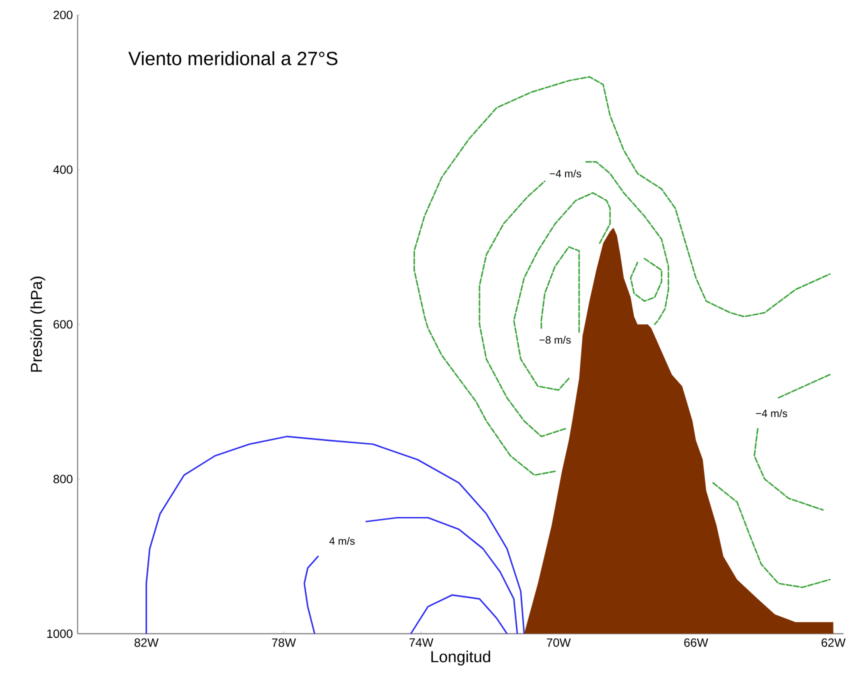 The image size is (850, 689). I want to click on annotation: −8 m/s, so click(555, 340).